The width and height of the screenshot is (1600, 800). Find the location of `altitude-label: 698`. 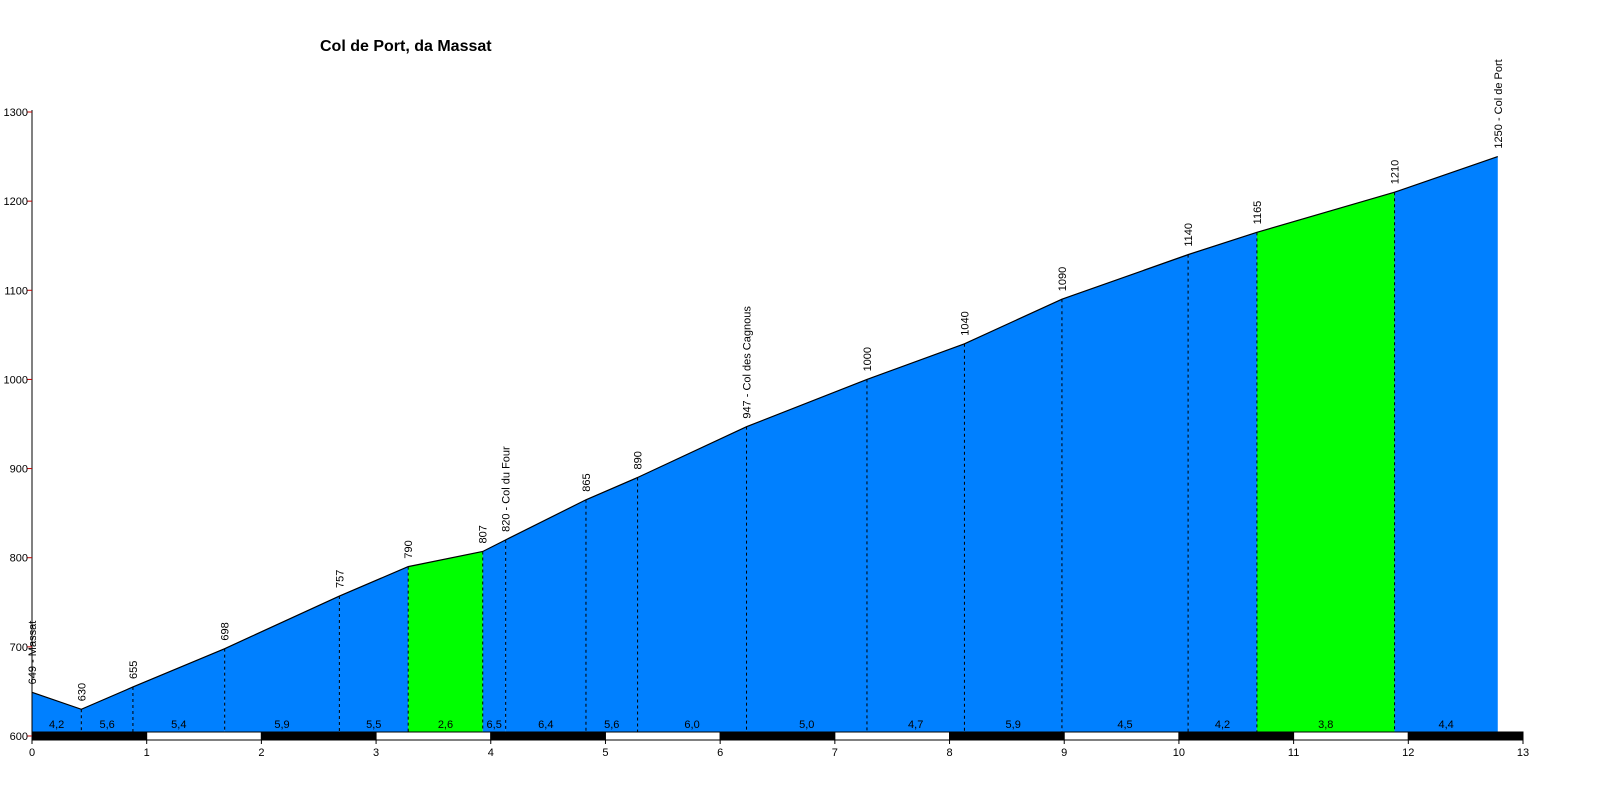

altitude-label: 698 is located at coordinates (226, 631).